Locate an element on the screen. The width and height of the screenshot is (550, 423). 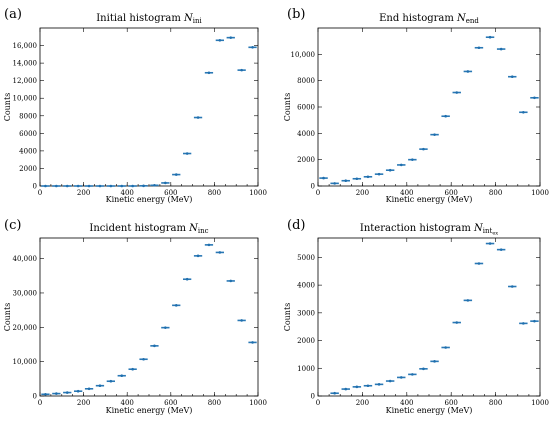
chart-title: Initial histogram Nini is located at coordinates (149, 19).